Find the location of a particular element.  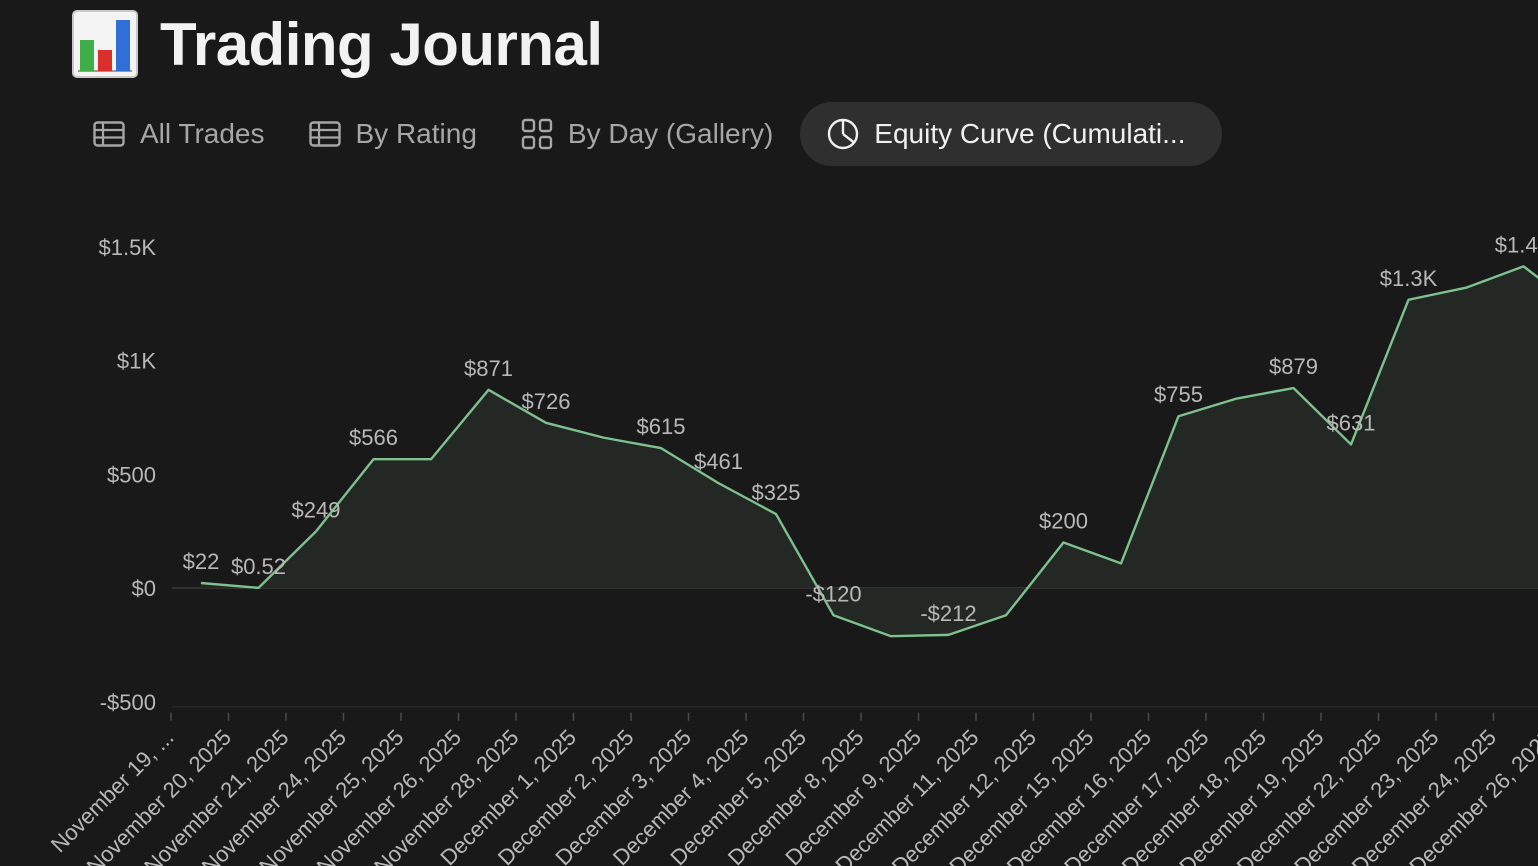

tab-label: All Trades is located at coordinates (202, 133).